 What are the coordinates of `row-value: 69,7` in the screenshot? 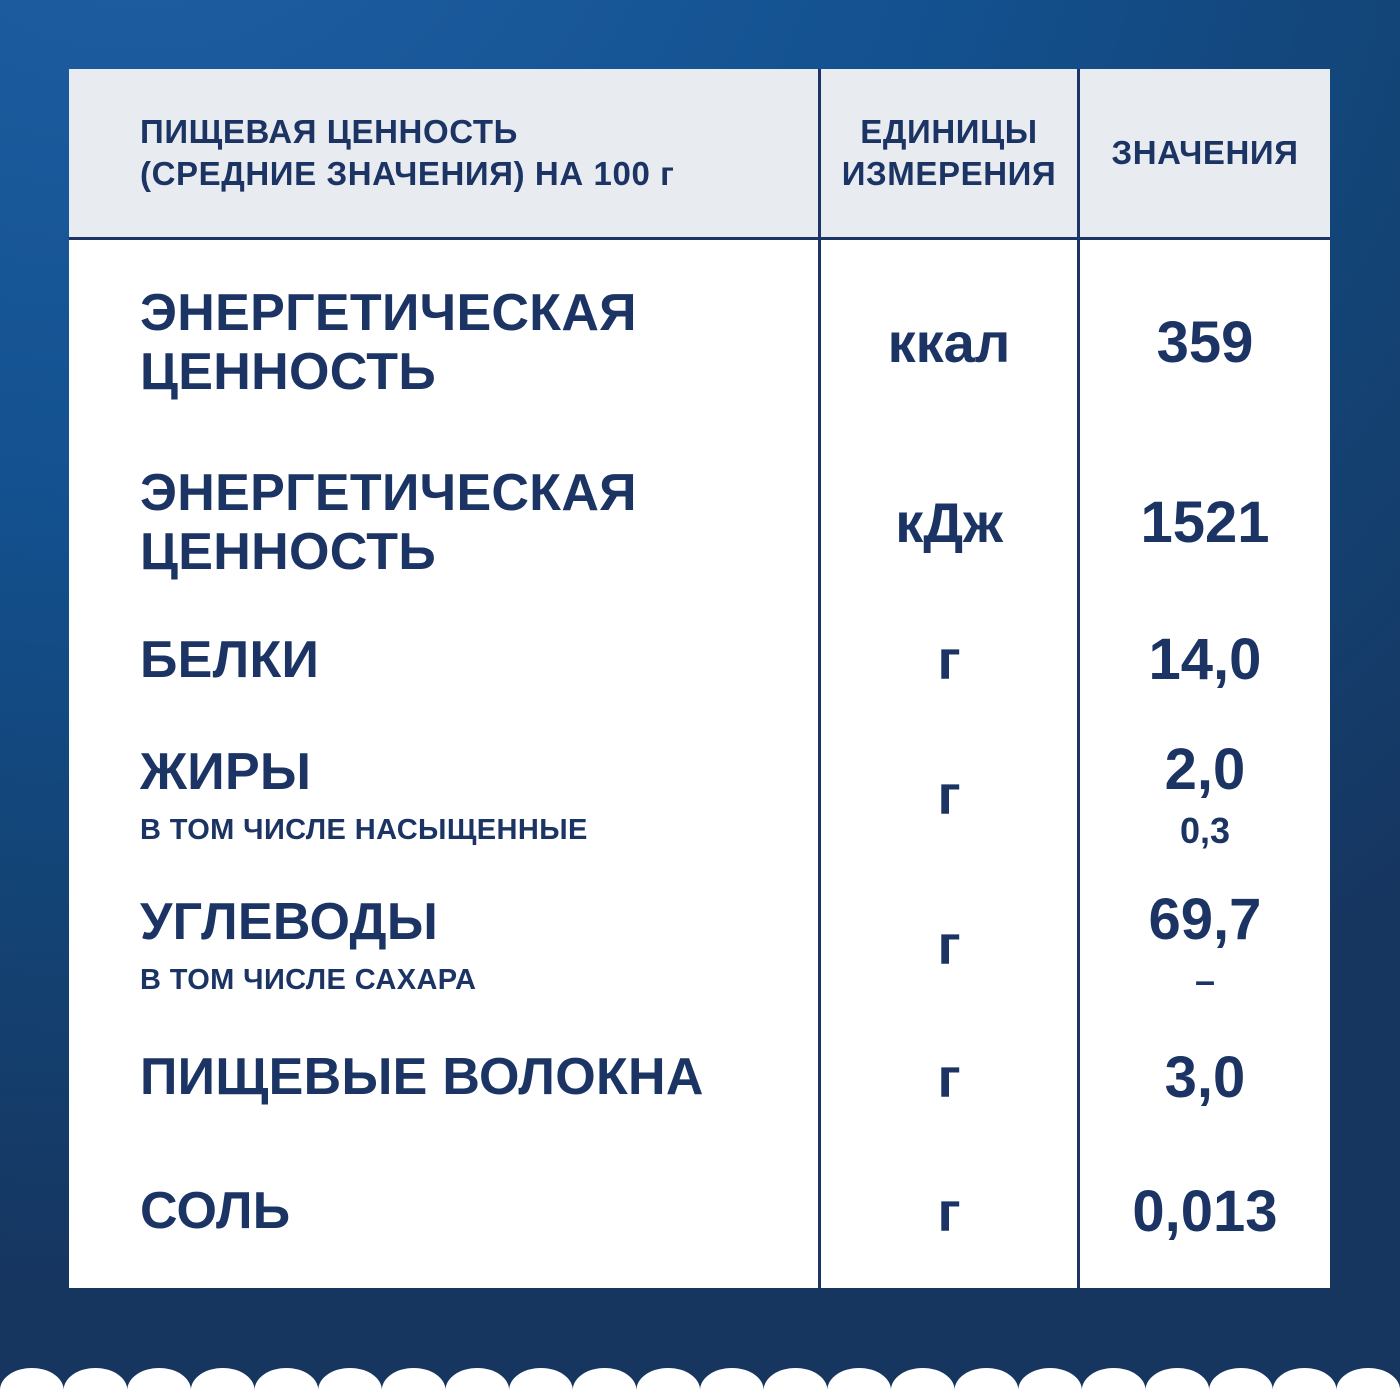 It's located at (1205, 919).